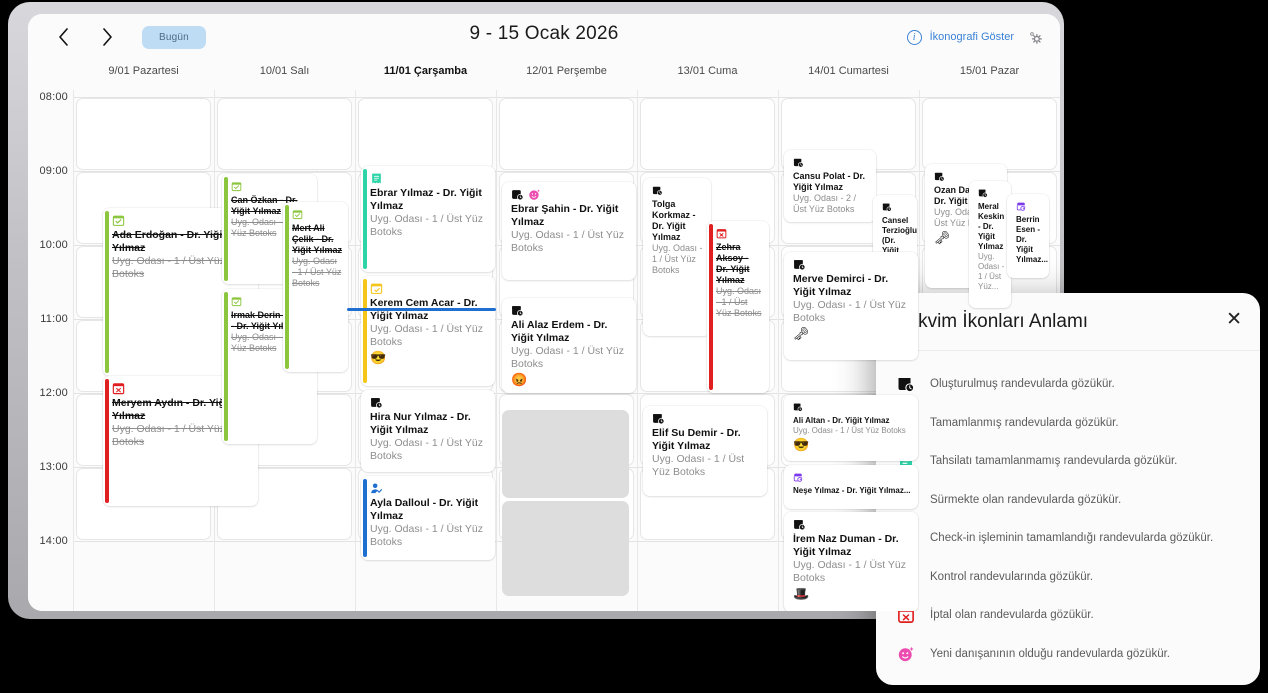  What do you see at coordinates (1026, 499) in the screenshot?
I see `legend-text: Sürmekte olan randevularda gözükür.` at bounding box center [1026, 499].